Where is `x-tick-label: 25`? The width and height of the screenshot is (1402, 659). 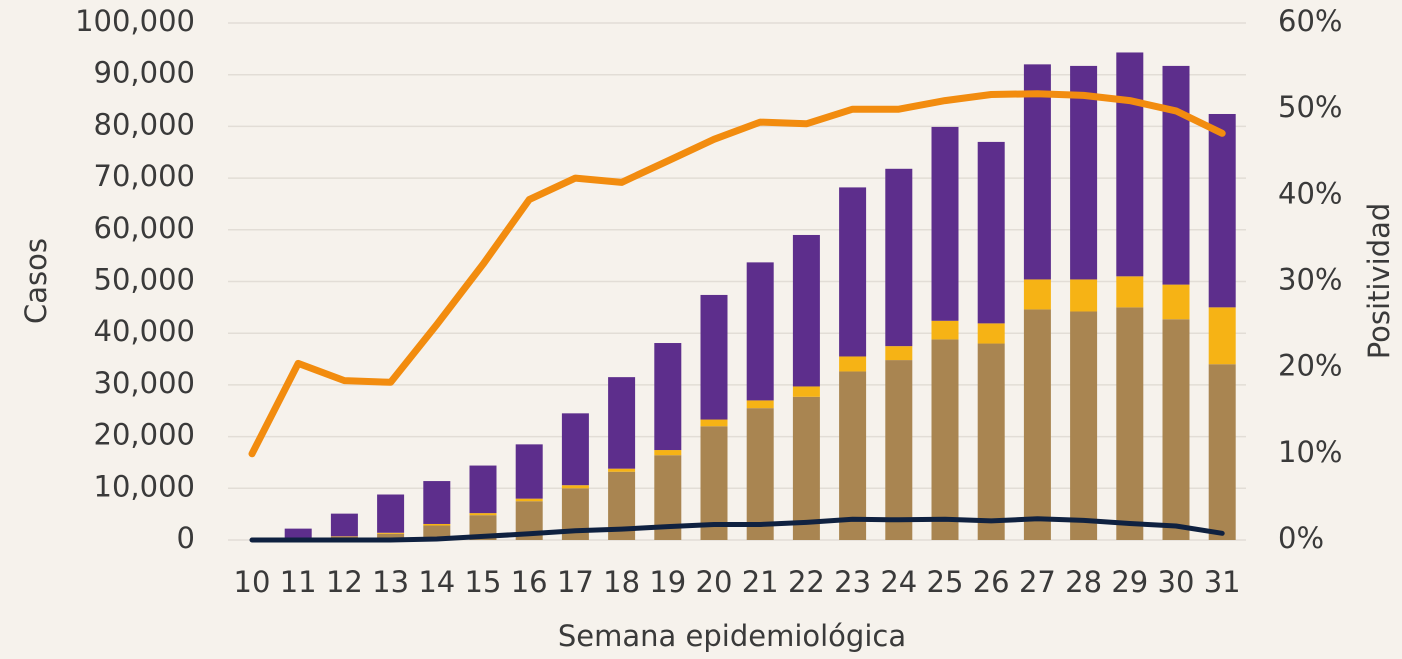
x-tick-label: 25 is located at coordinates (945, 582).